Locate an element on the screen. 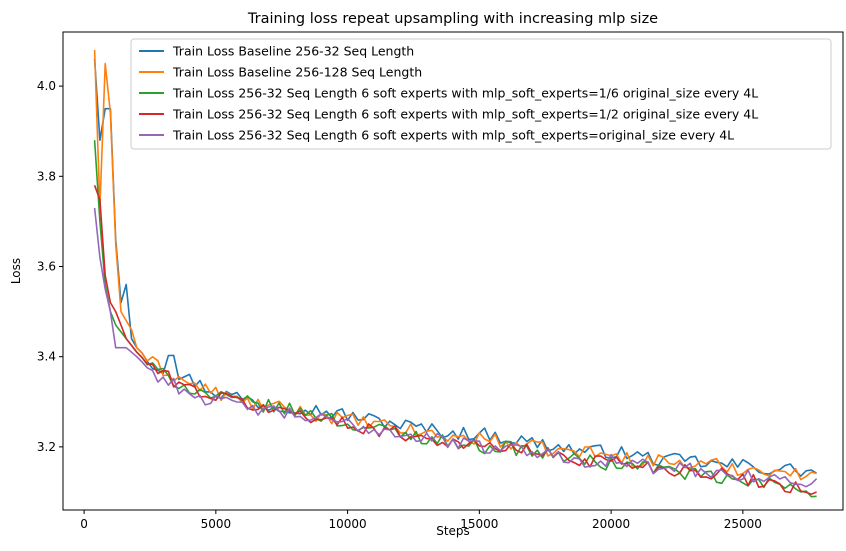 The width and height of the screenshot is (846, 551). x-axis-label: Steps is located at coordinates (453, 531).